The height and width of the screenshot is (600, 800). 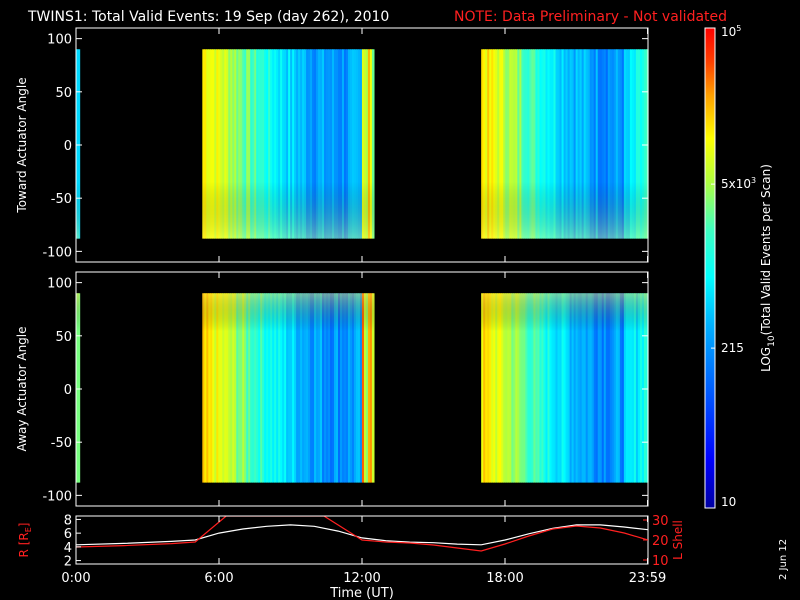 What do you see at coordinates (768, 268) in the screenshot?
I see `colorbar-label: LOG10(Total Valid Events per Scan)` at bounding box center [768, 268].